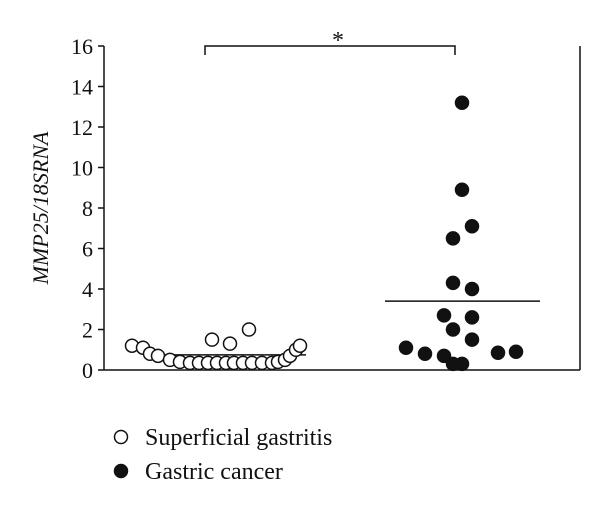 This screenshot has width=600, height=514. I want to click on legend-marker-open-circle, so click(121, 437).